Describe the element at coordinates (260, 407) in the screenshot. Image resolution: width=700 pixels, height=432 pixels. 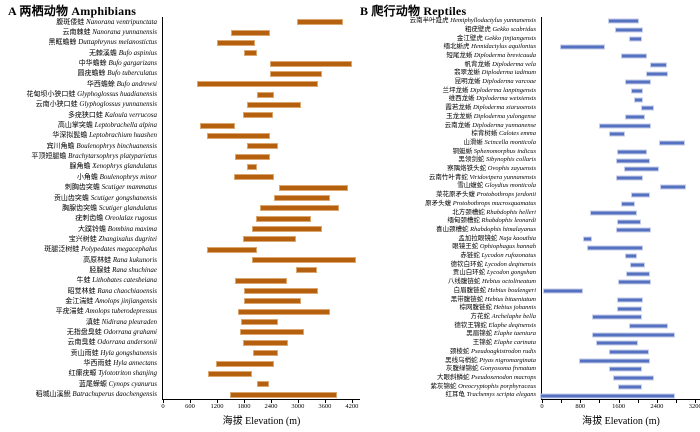
I see `panel-a-x-axis-ticks: 0 600 1200 1800 2400 3000 3600 4200` at that location.